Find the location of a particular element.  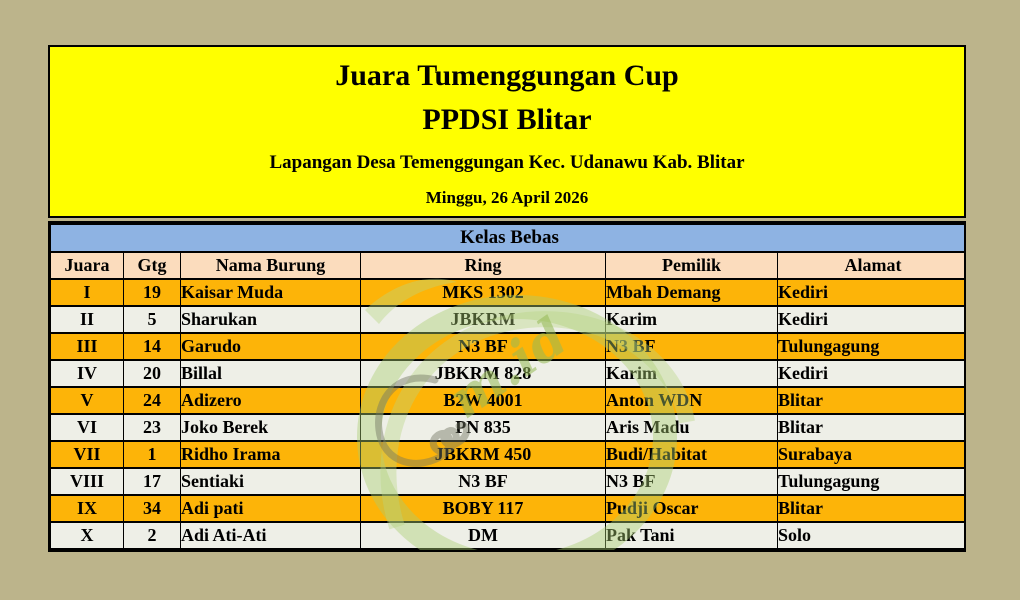

table-row: IX 34 Adi pati BOBY 117 Pudji Oscar Blitar is located at coordinates (507, 508).